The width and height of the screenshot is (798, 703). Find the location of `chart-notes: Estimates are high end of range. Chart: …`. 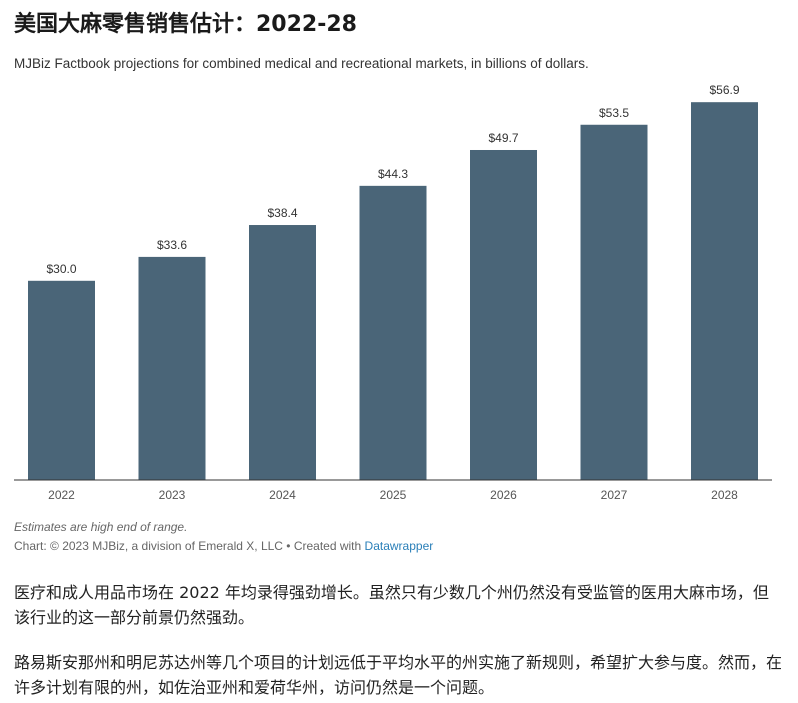

chart-notes: Estimates are high end of range. Chart: … is located at coordinates (223, 536).